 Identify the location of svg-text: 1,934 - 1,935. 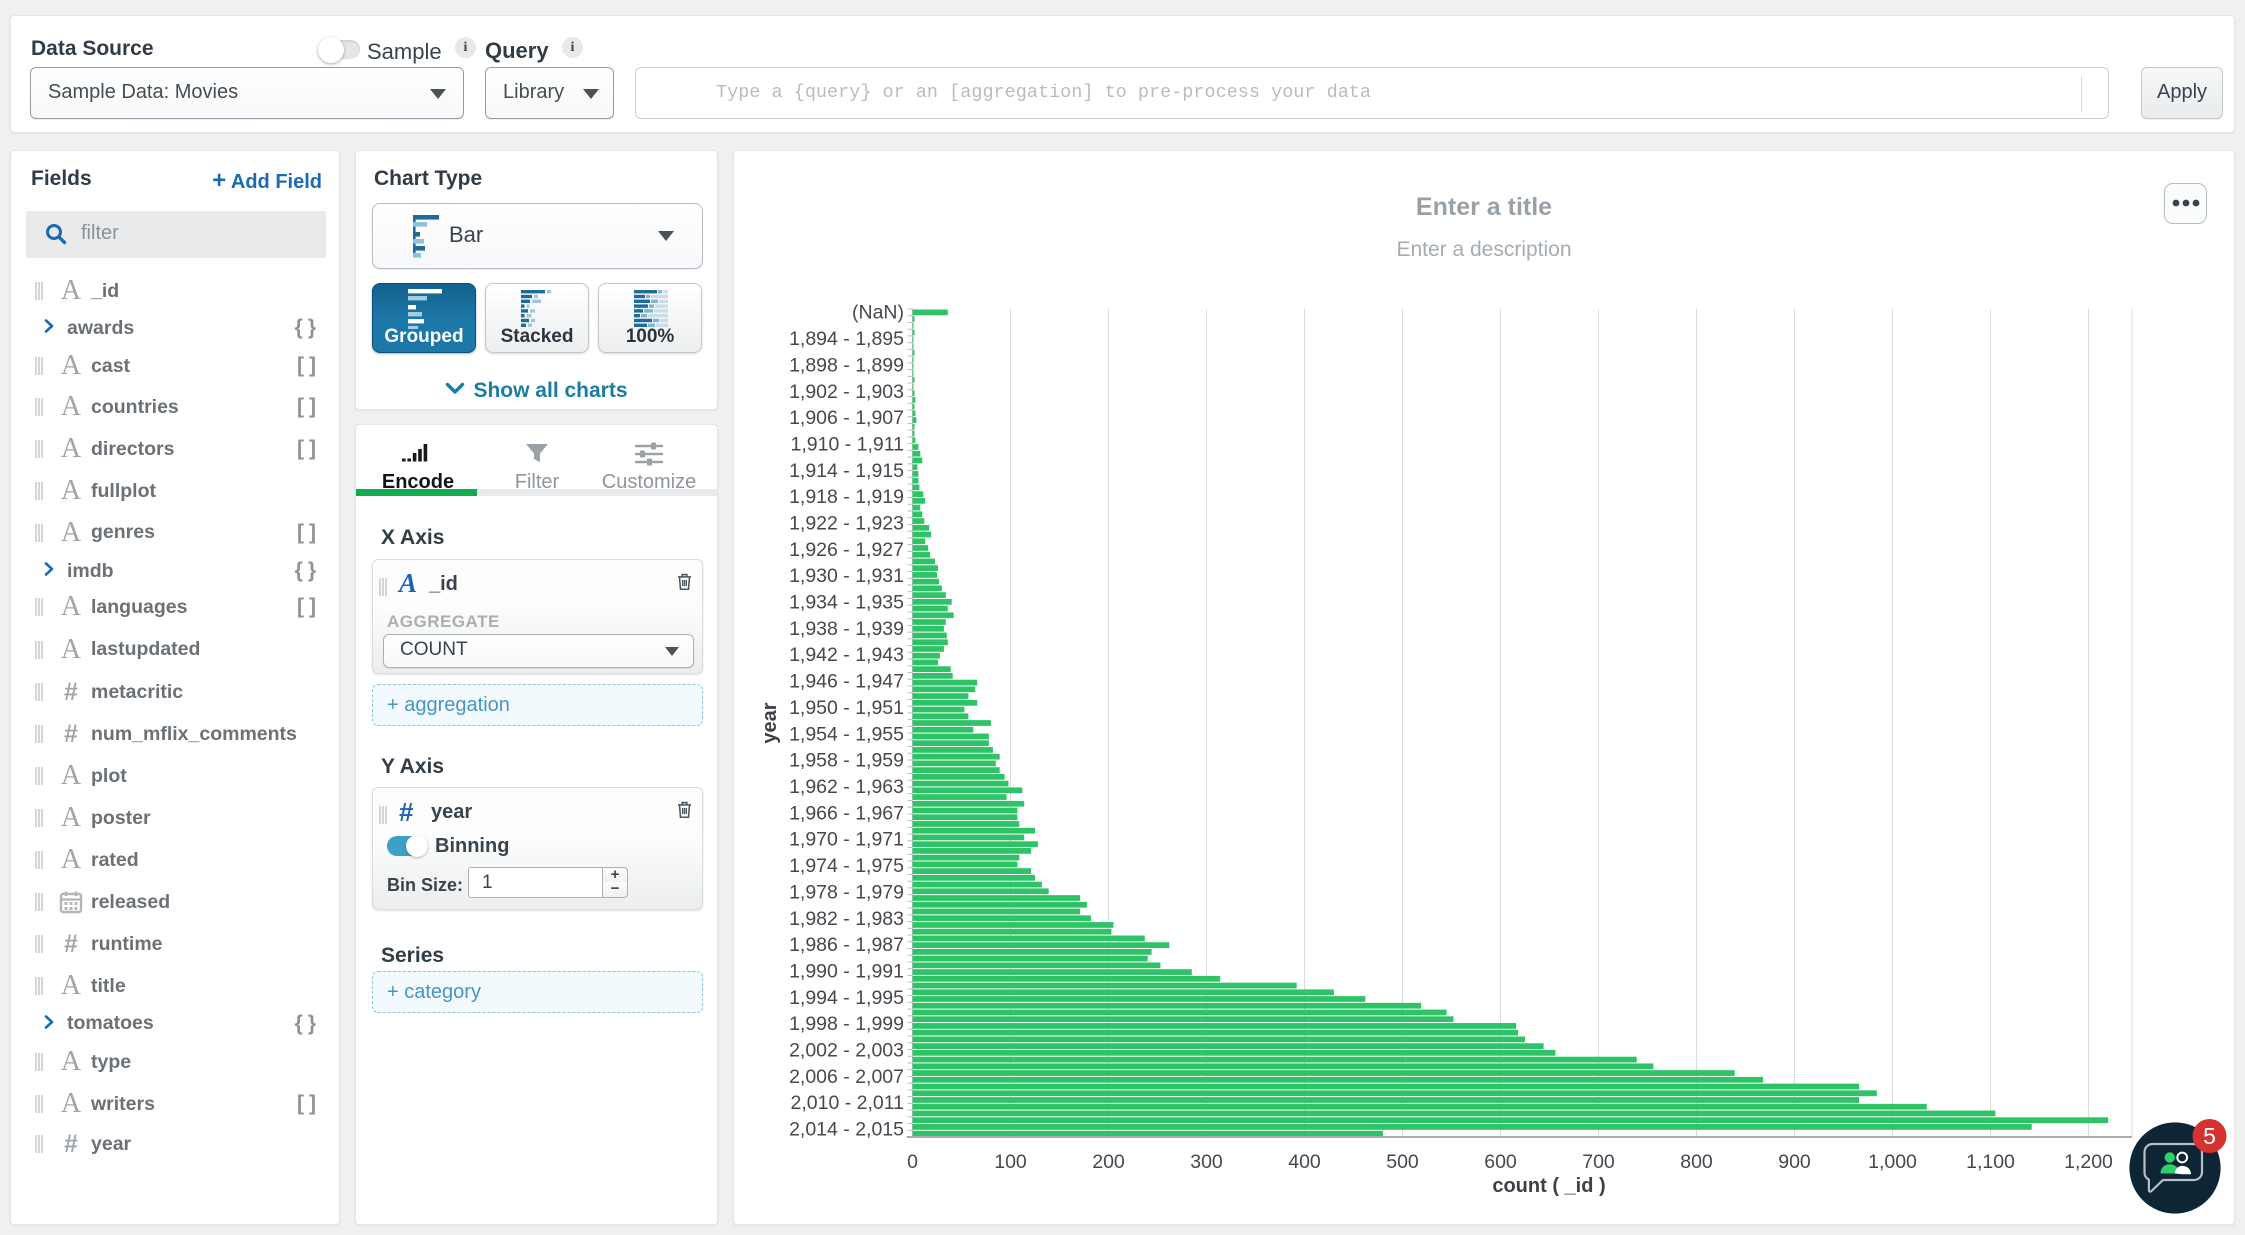
(846, 603).